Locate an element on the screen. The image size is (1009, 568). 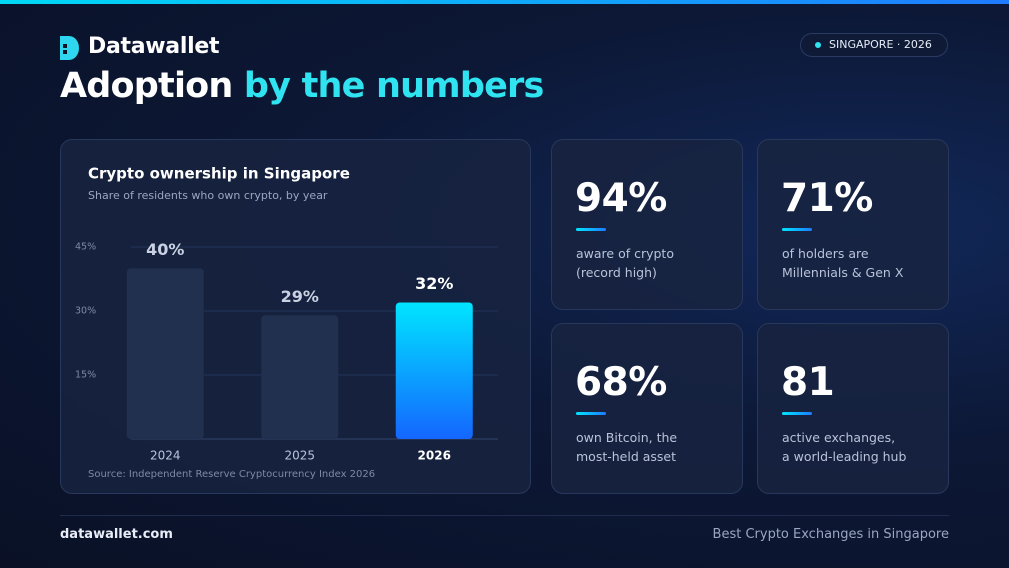
footer-rule is located at coordinates (504, 515).